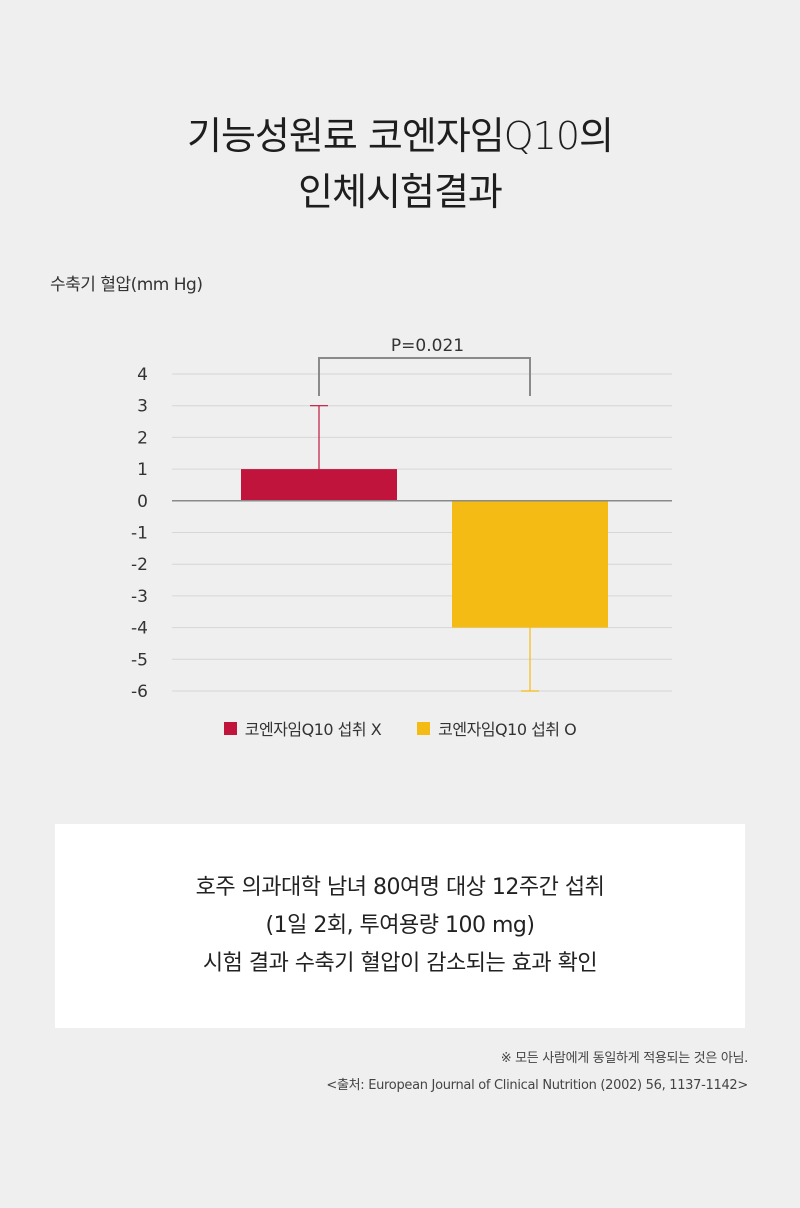 The image size is (800, 1208). I want to click on summary-line-2: (1일 2회, 투여용량 100 mg), so click(400, 925).